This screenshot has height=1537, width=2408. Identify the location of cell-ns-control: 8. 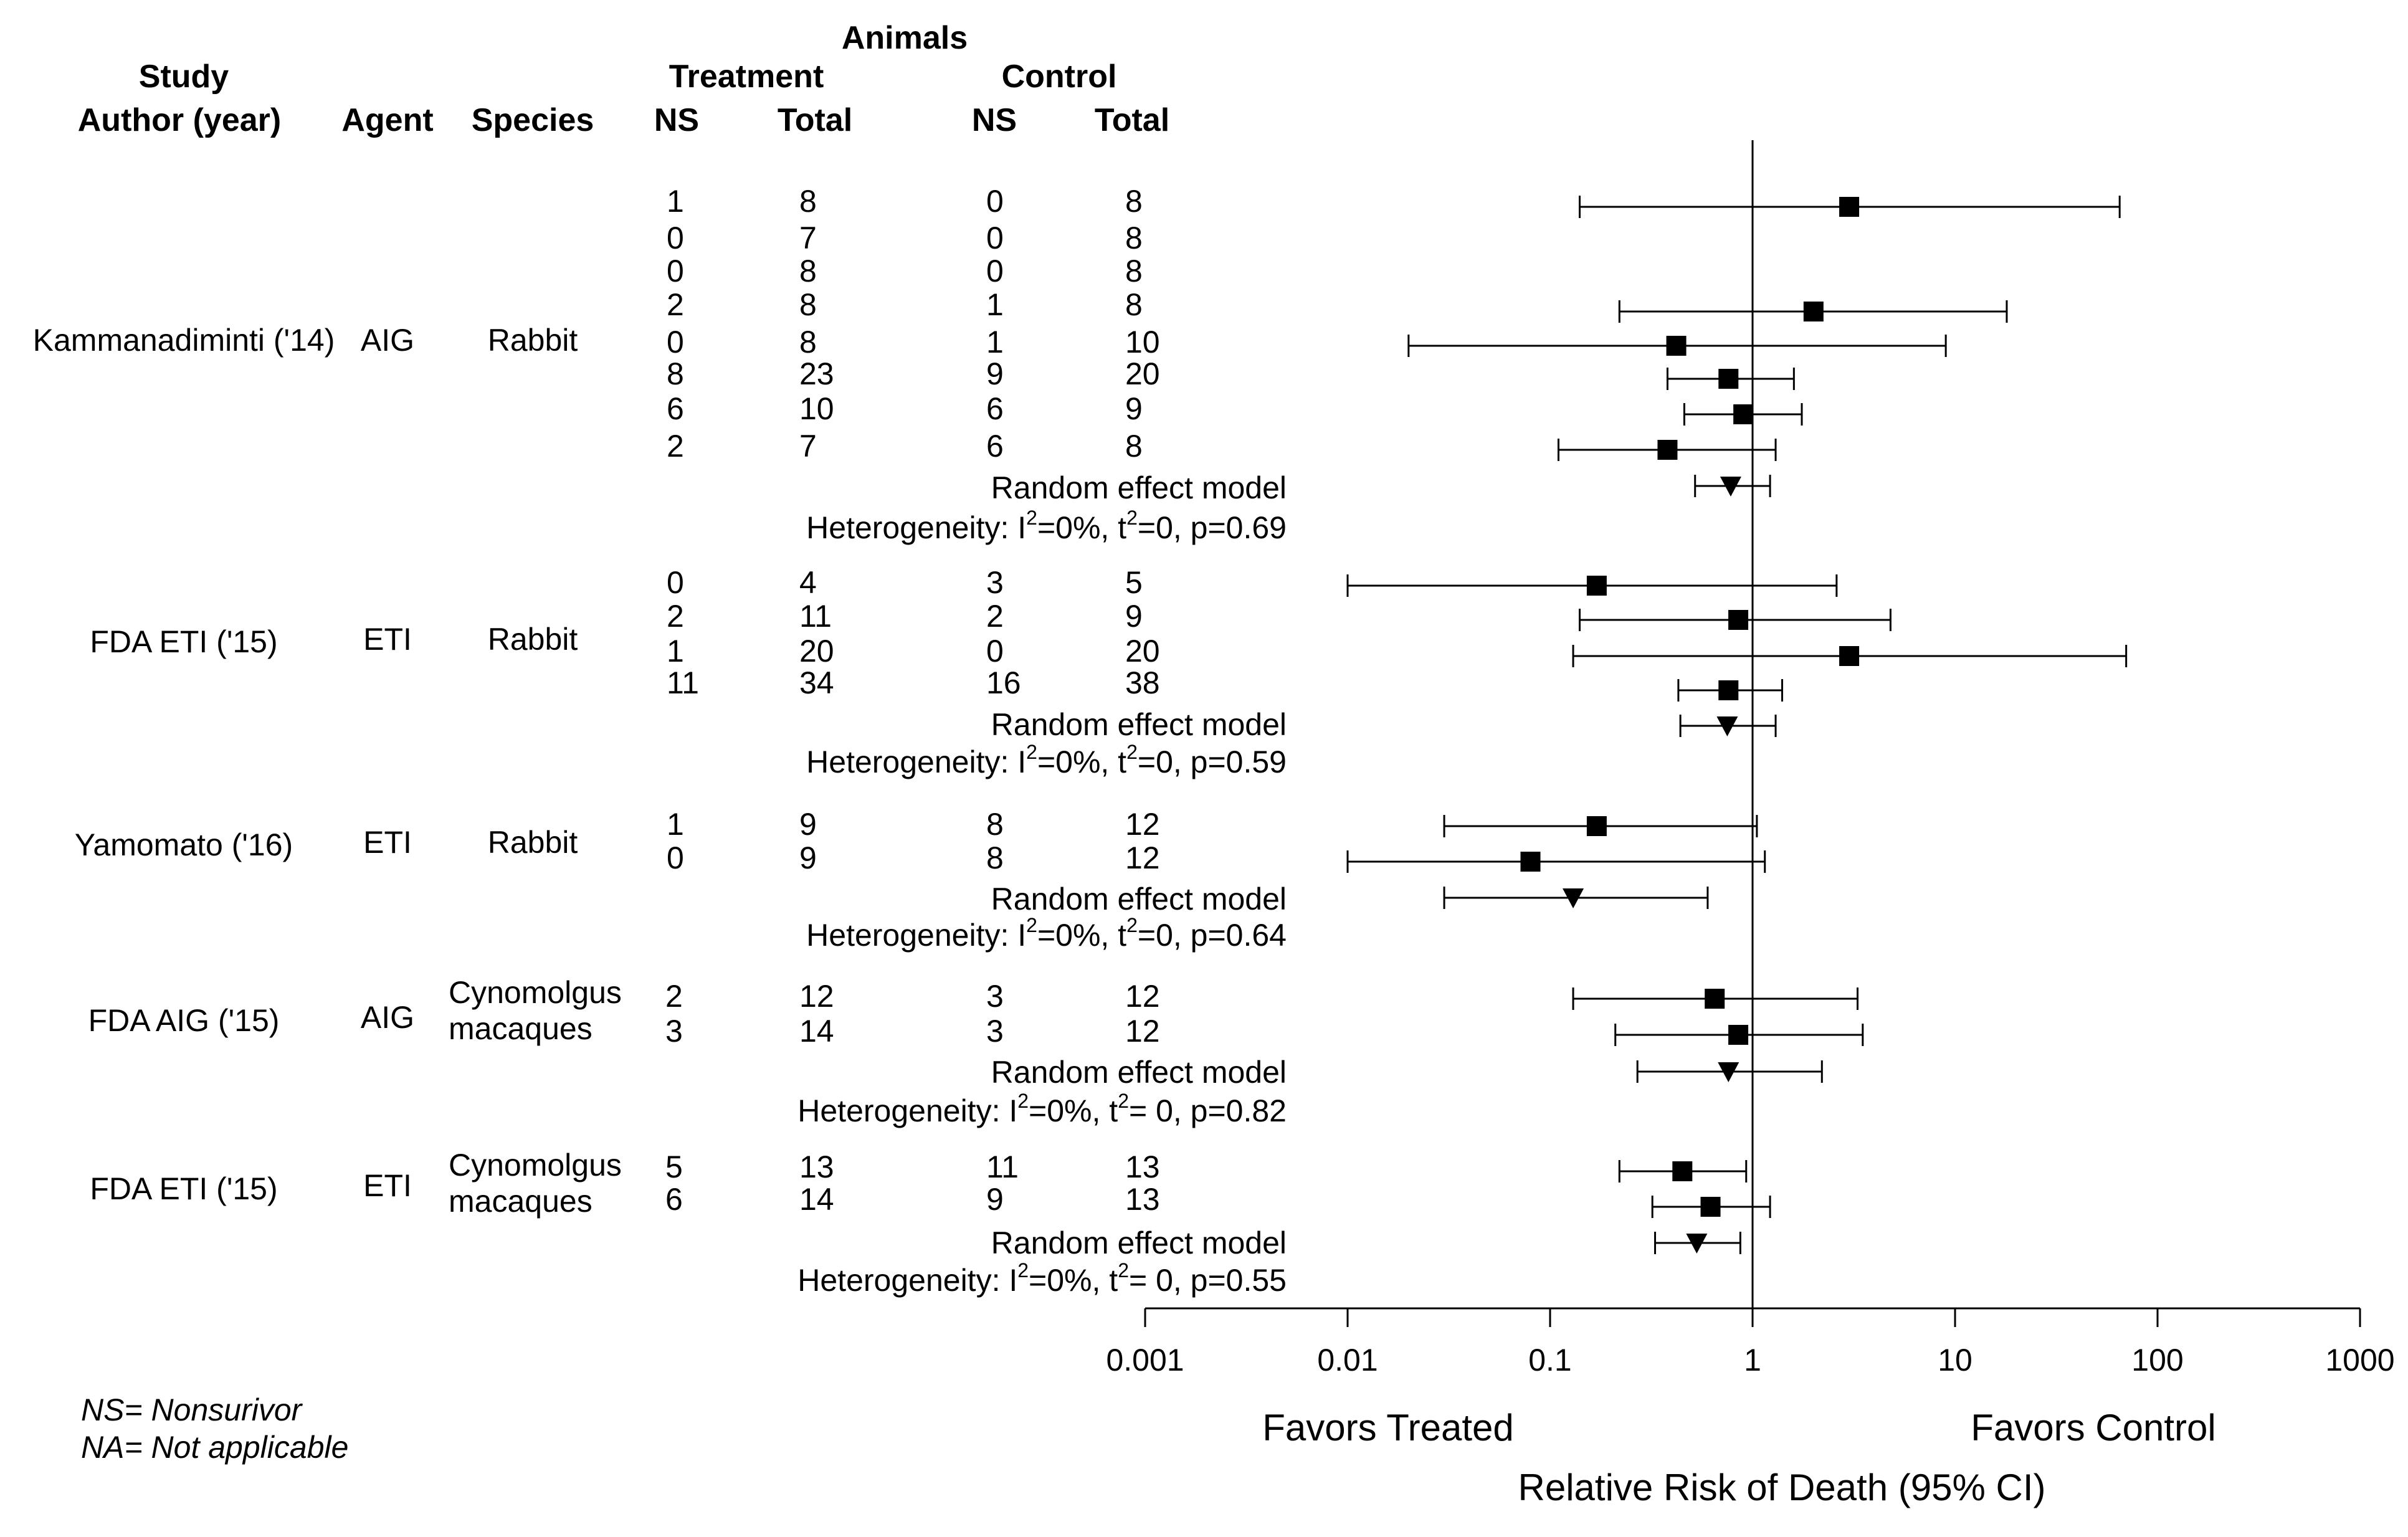
(995, 857).